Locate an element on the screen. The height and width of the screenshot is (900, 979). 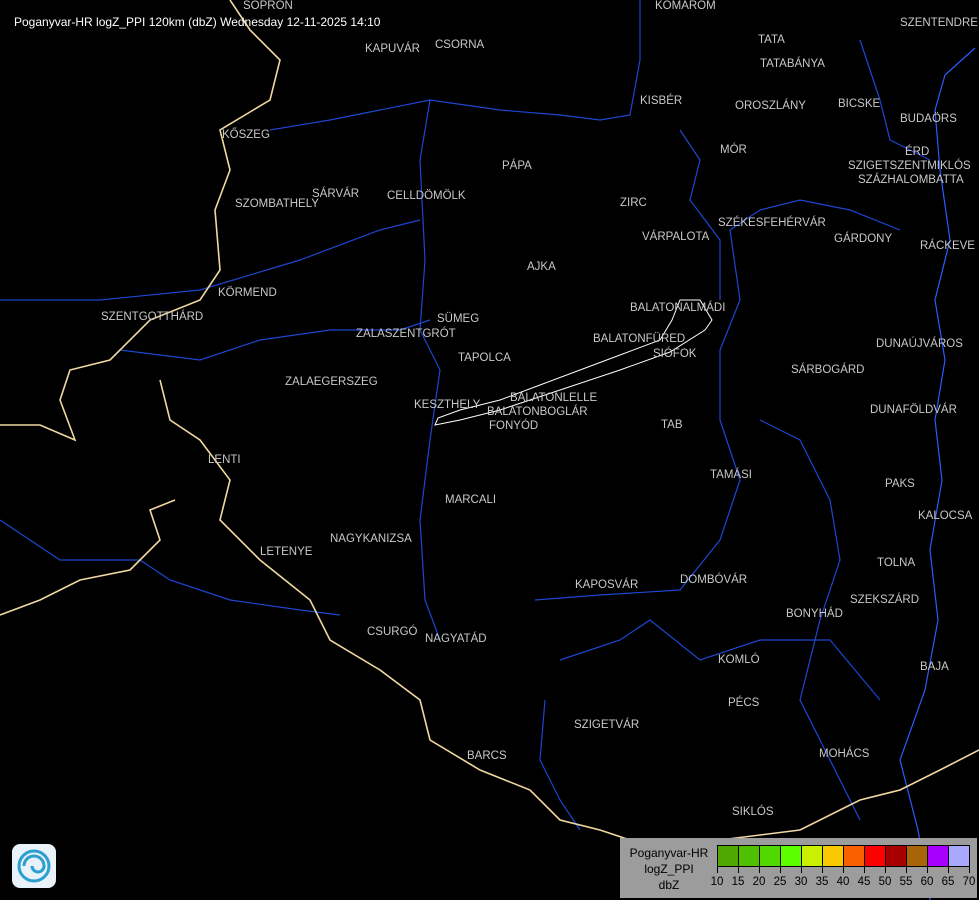
city-label: KOMÁROM is located at coordinates (685, 6).